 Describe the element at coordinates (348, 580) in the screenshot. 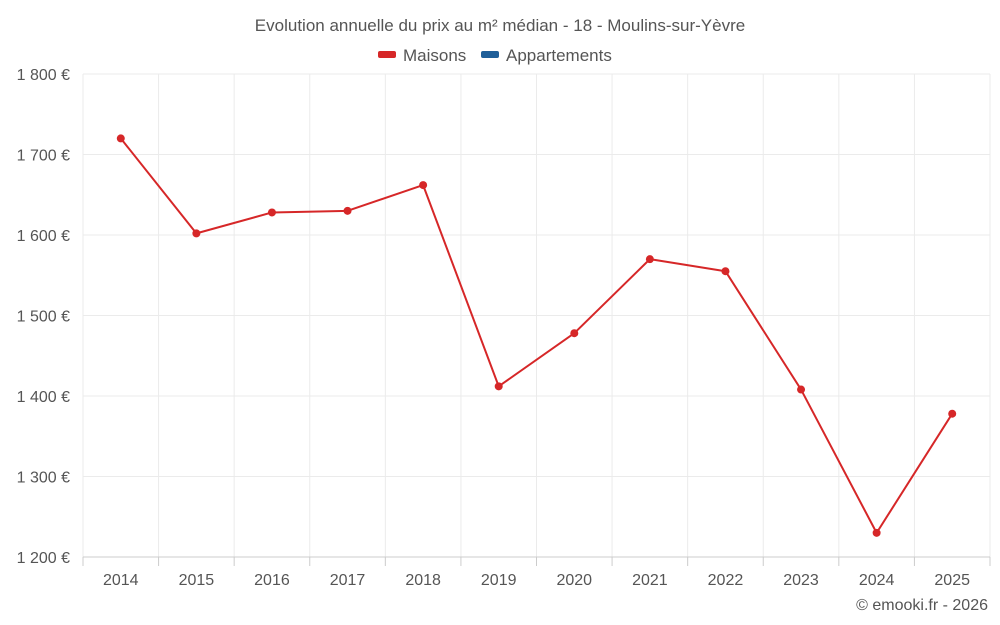

I see `x-tick-label: 2017` at that location.